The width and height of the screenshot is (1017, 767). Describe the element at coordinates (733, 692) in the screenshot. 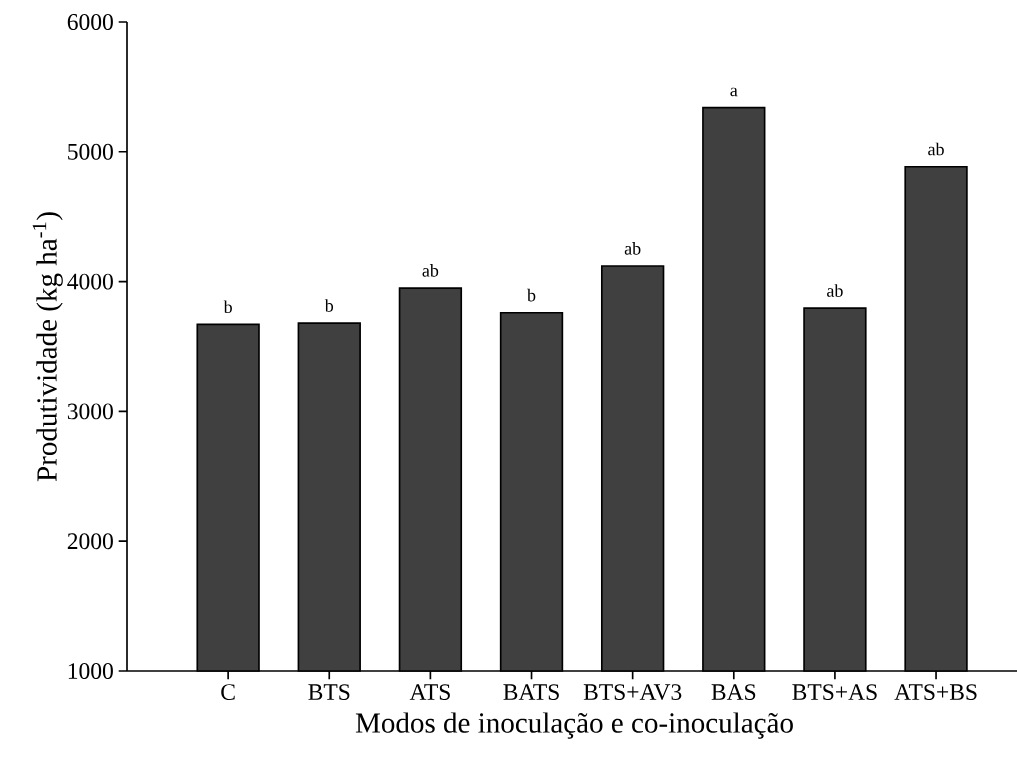

I see `x-tick-label: BAS` at that location.